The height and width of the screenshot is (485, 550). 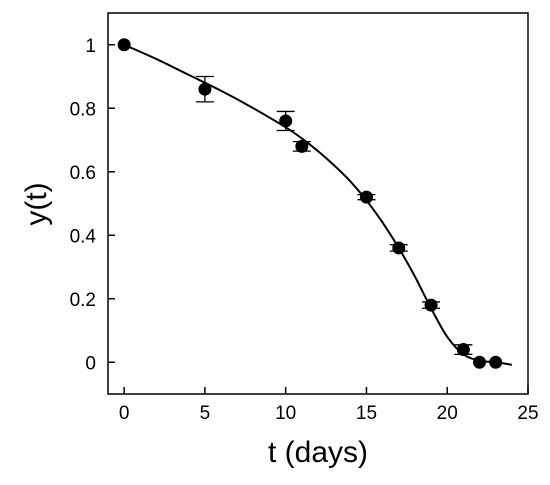 What do you see at coordinates (36, 203) in the screenshot?
I see `y-axis-title: y(t)` at bounding box center [36, 203].